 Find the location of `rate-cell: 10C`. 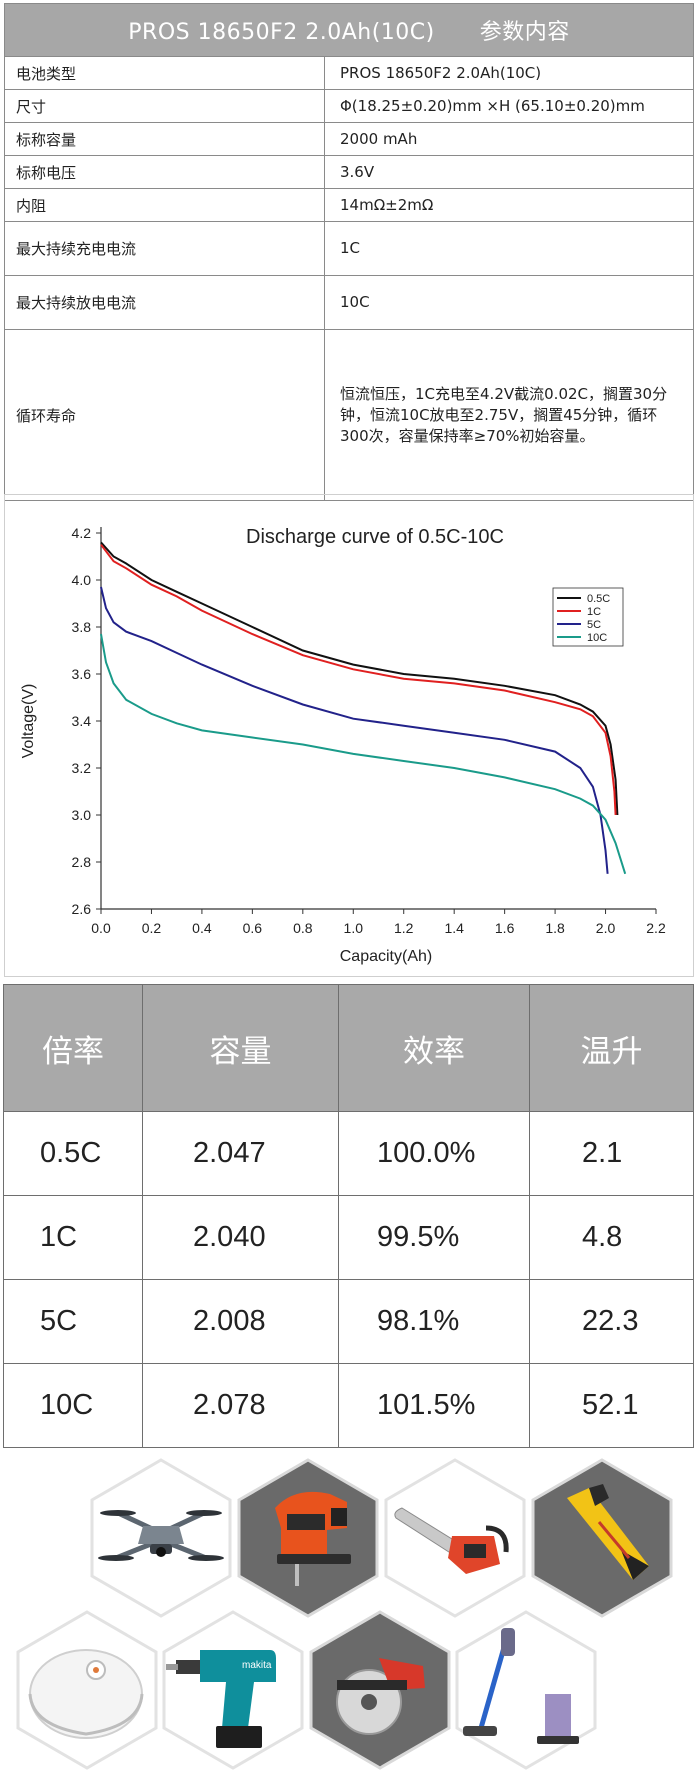

rate-cell: 10C is located at coordinates (73, 1405).